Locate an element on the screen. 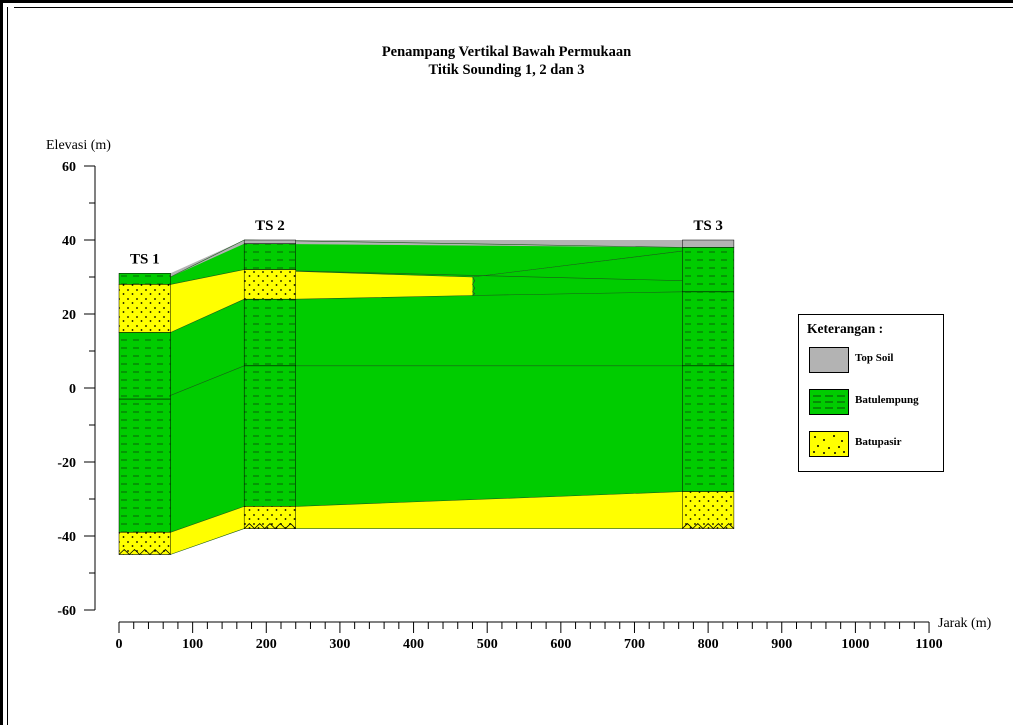 This screenshot has width=1013, height=725. x-tick-label: 0 is located at coordinates (119, 644).